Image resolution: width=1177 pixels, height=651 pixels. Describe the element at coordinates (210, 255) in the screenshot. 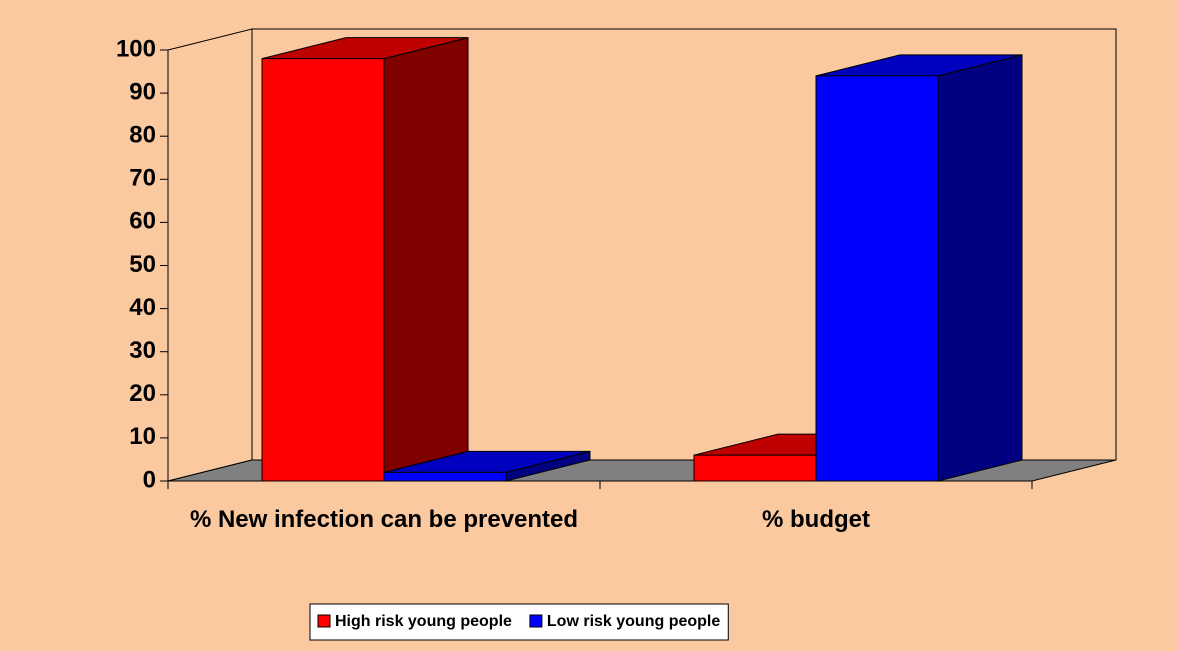

I see `side-wall` at that location.